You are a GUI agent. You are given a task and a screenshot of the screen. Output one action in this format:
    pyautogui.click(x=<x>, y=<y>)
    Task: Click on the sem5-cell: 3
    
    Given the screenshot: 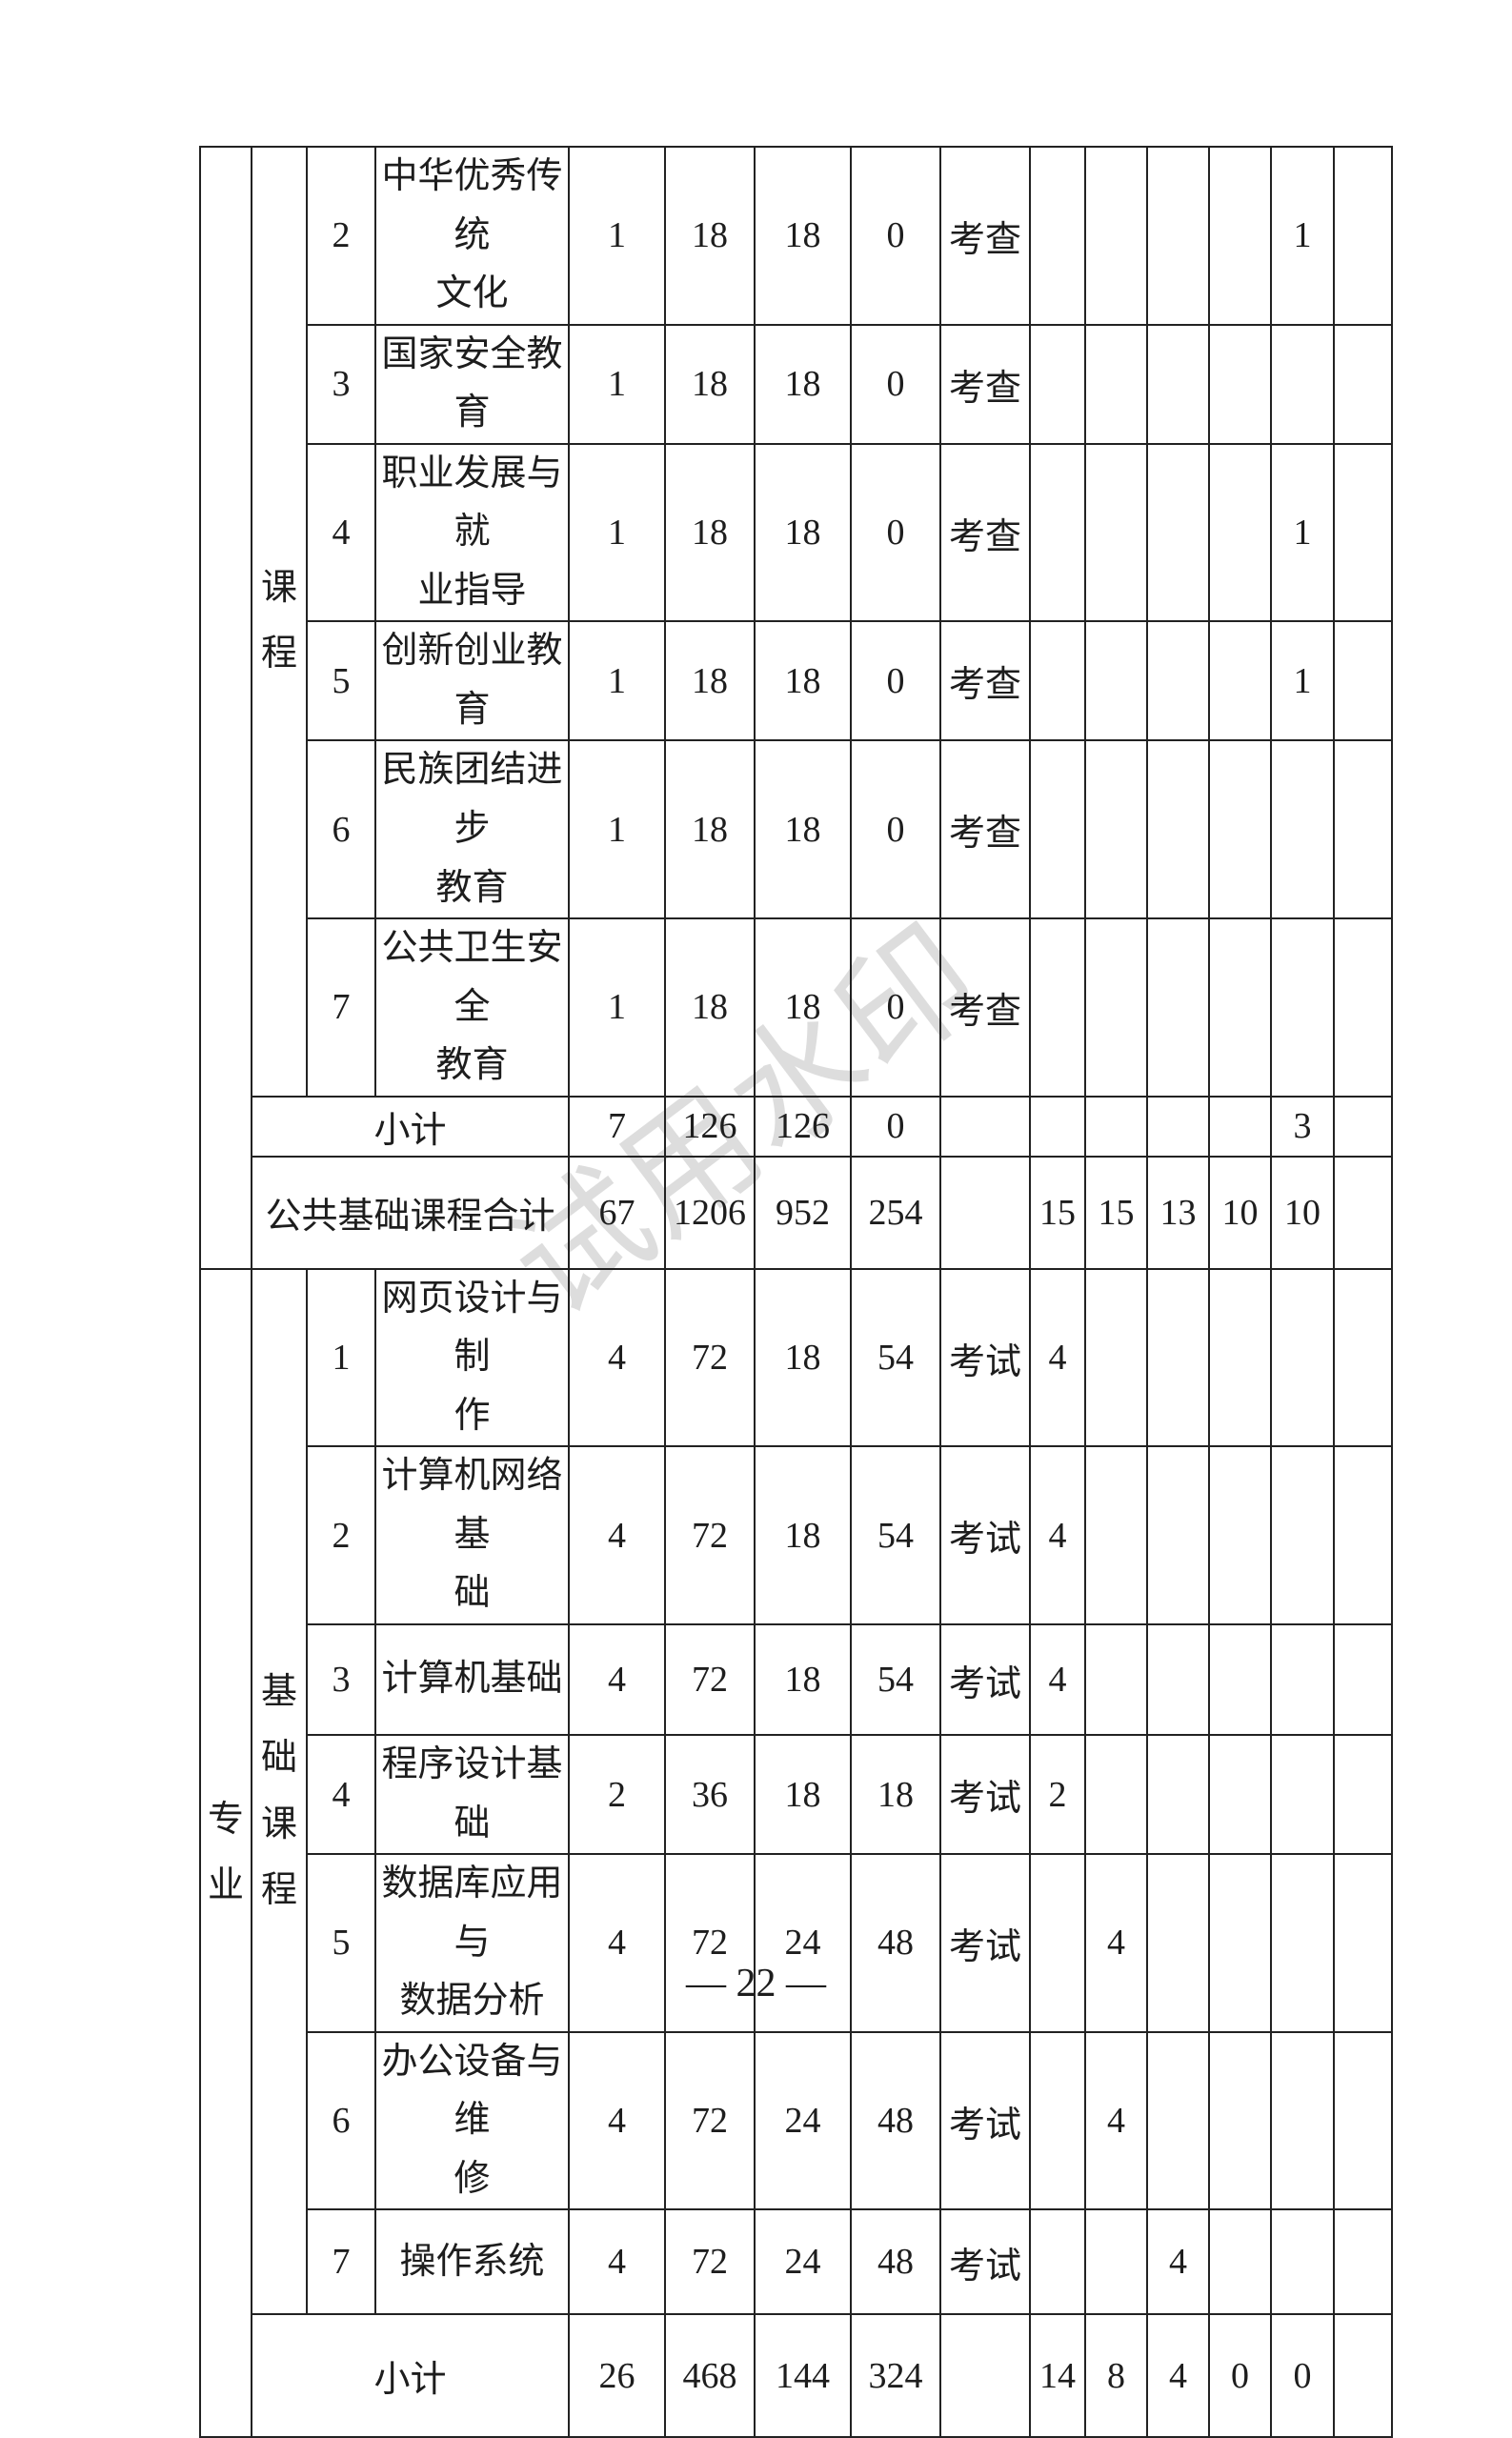 What is the action you would take?
    pyautogui.click(x=1302, y=1126)
    